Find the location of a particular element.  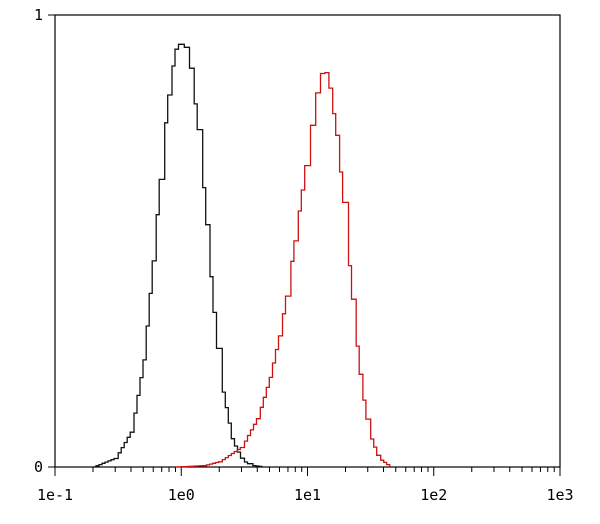

y-tick-label: 1 is located at coordinates (38, 15).